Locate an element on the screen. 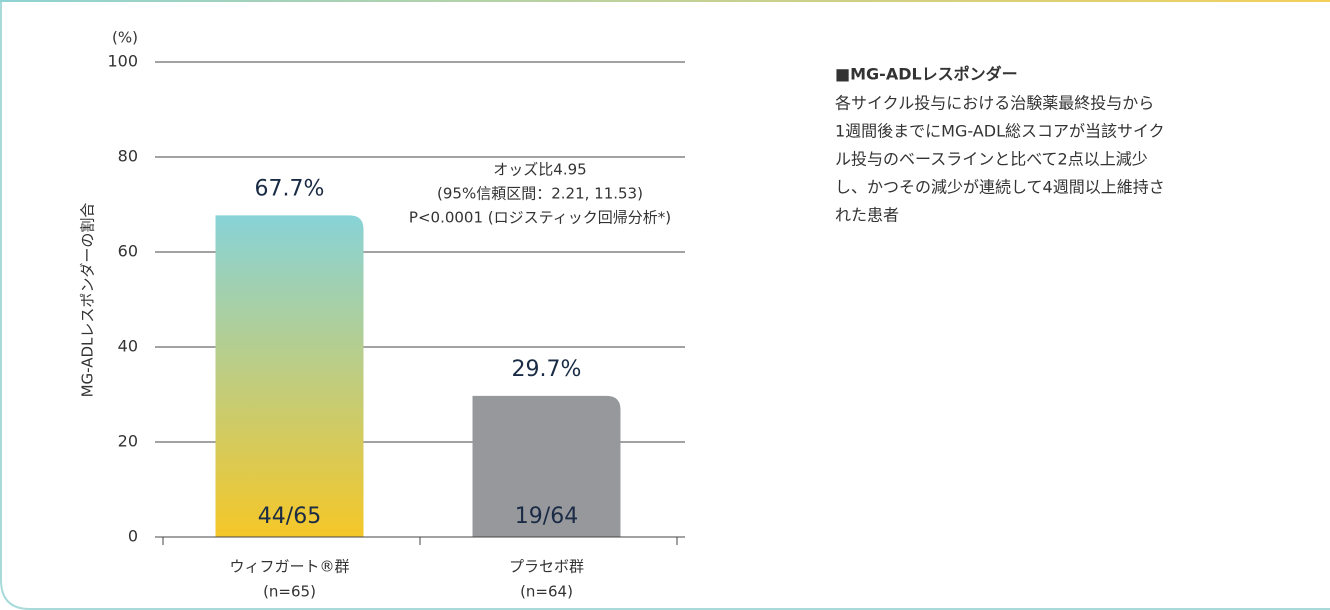 The image size is (1330, 610). y-tick-label: 20 is located at coordinates (128, 441).